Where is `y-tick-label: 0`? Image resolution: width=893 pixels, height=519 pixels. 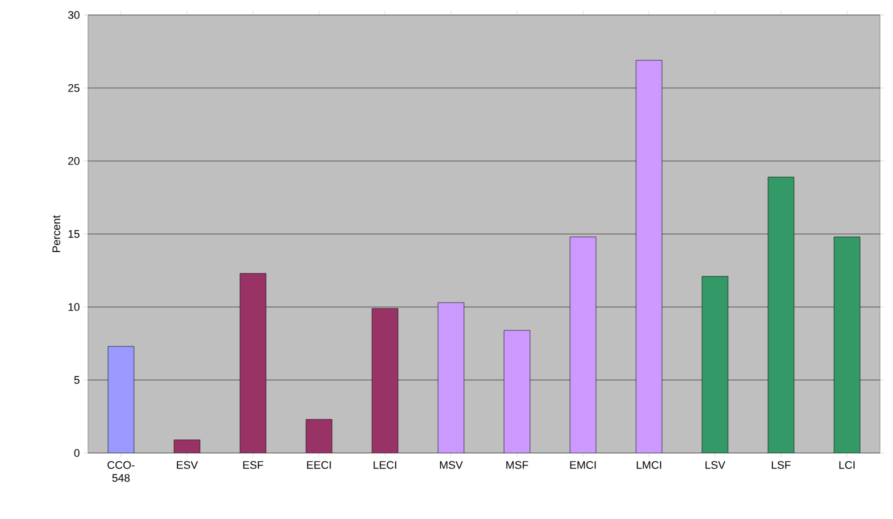 y-tick-label: 0 is located at coordinates (77, 453).